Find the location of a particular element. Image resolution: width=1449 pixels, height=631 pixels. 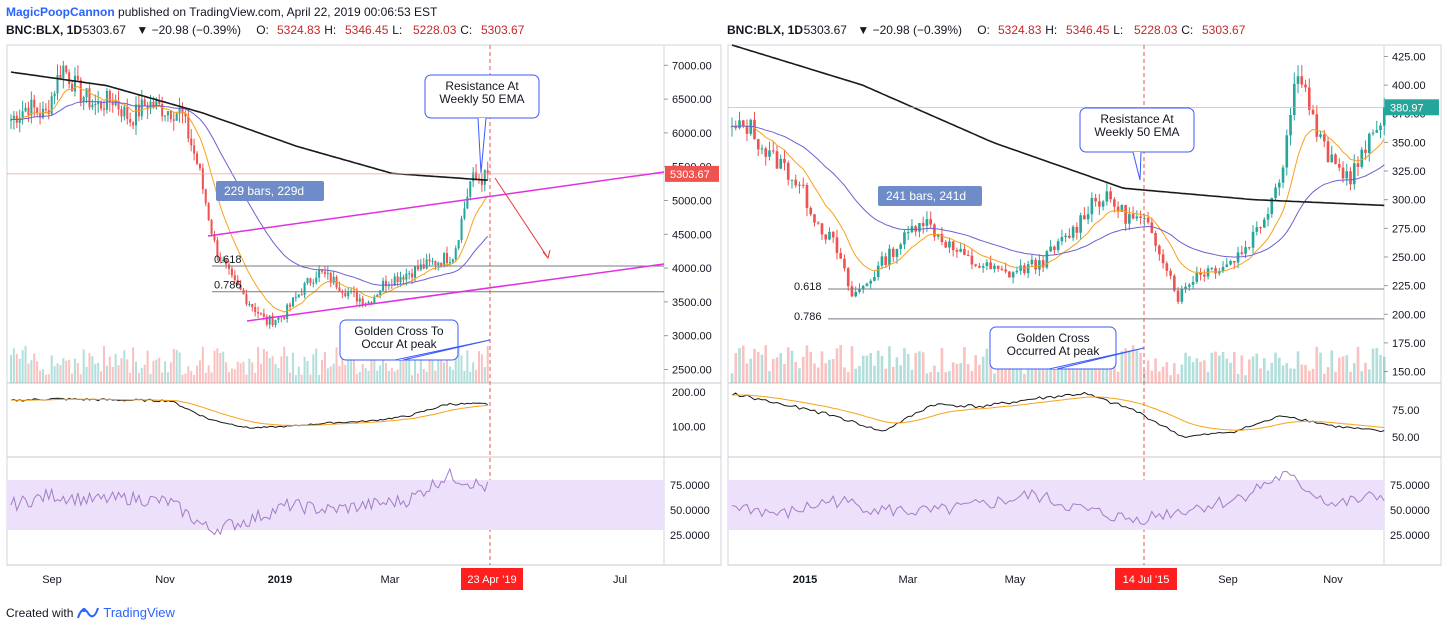

fib-level-label: 0.786 is located at coordinates (808, 317).